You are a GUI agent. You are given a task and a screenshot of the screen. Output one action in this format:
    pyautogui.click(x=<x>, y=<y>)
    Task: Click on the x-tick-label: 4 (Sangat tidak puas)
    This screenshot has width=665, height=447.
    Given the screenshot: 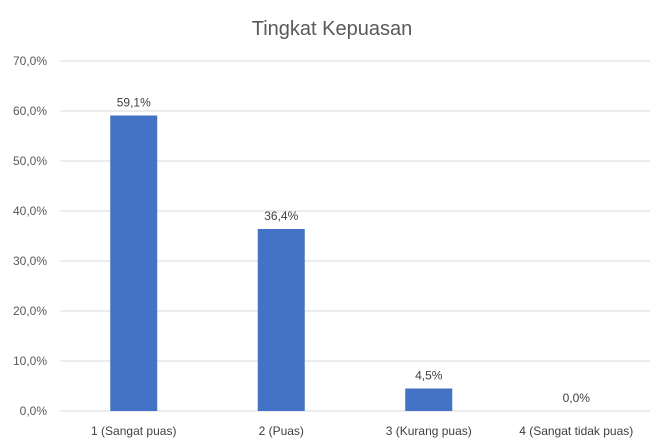 What is the action you would take?
    pyautogui.click(x=576, y=431)
    